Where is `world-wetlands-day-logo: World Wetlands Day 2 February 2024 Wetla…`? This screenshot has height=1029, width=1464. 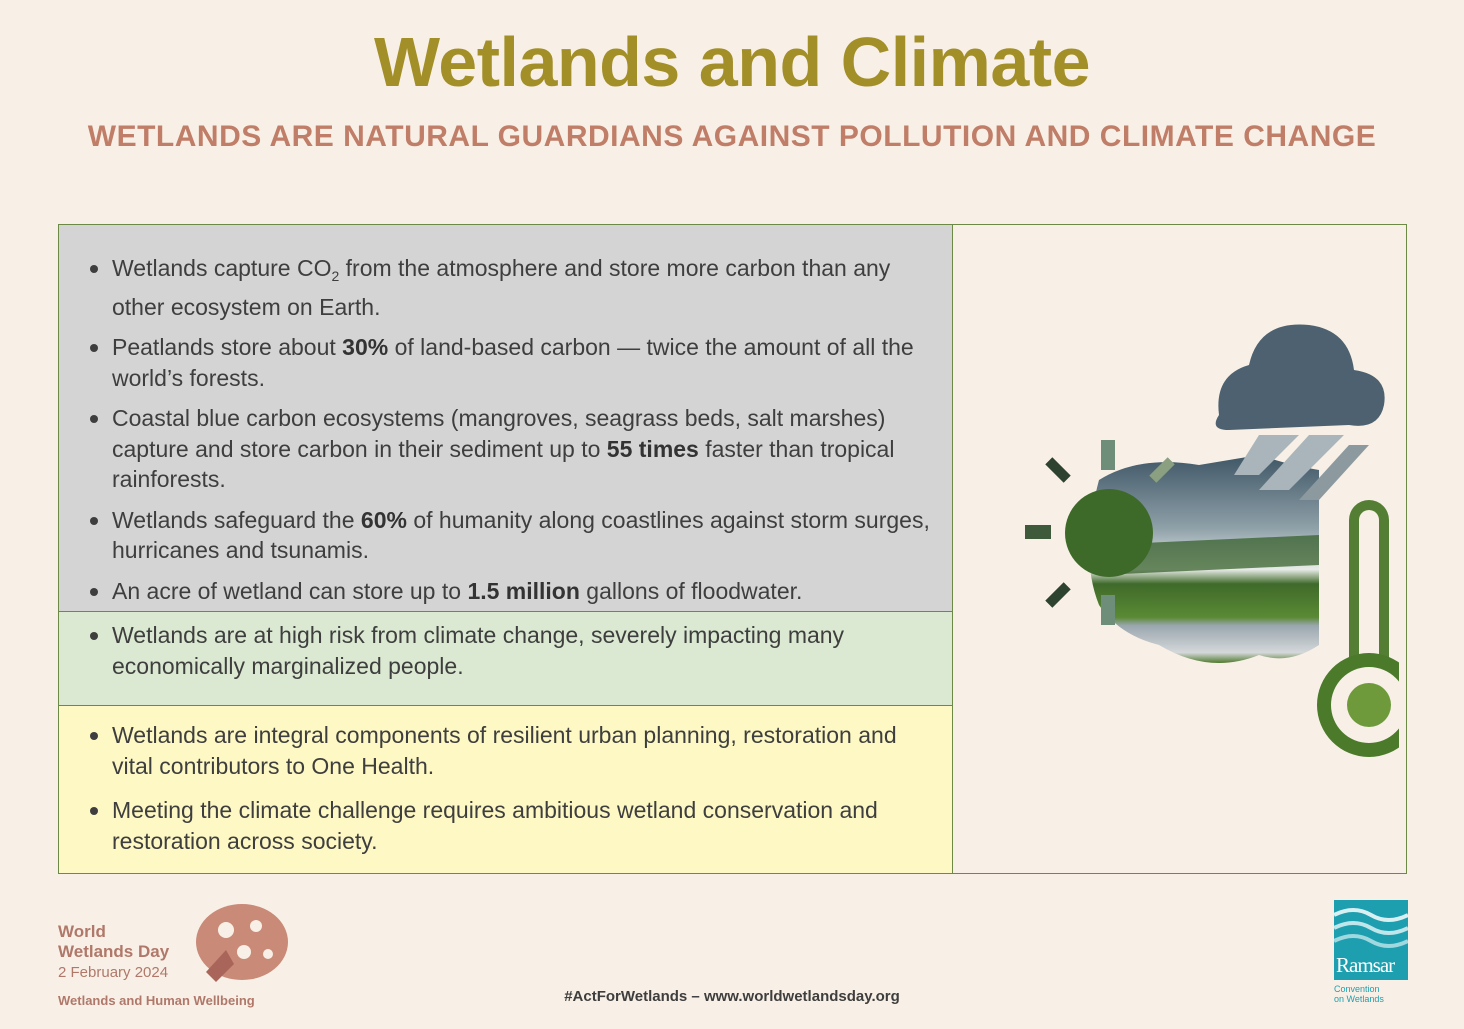
world-wetlands-day-logo: World Wetlands Day 2 February 2024 Wetla… is located at coordinates (178, 957).